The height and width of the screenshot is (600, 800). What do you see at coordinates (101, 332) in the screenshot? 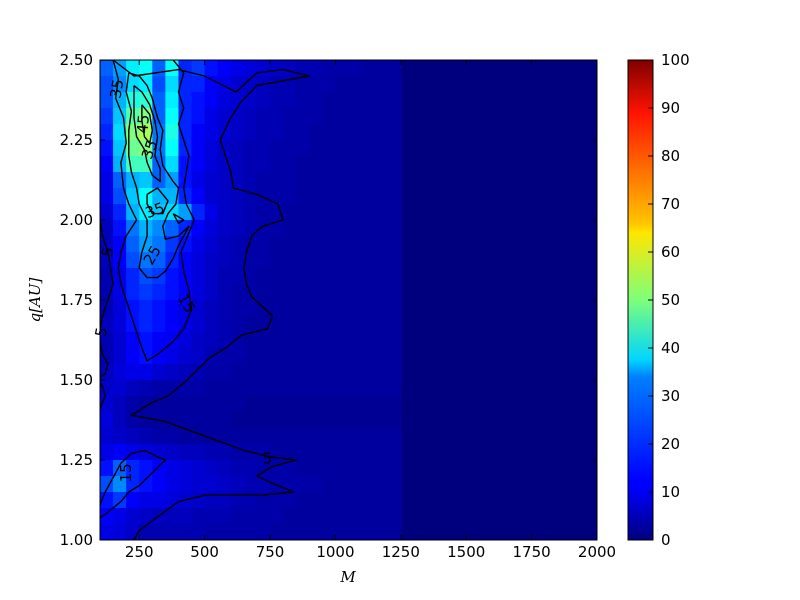
I see `contour-label: 5` at bounding box center [101, 332].